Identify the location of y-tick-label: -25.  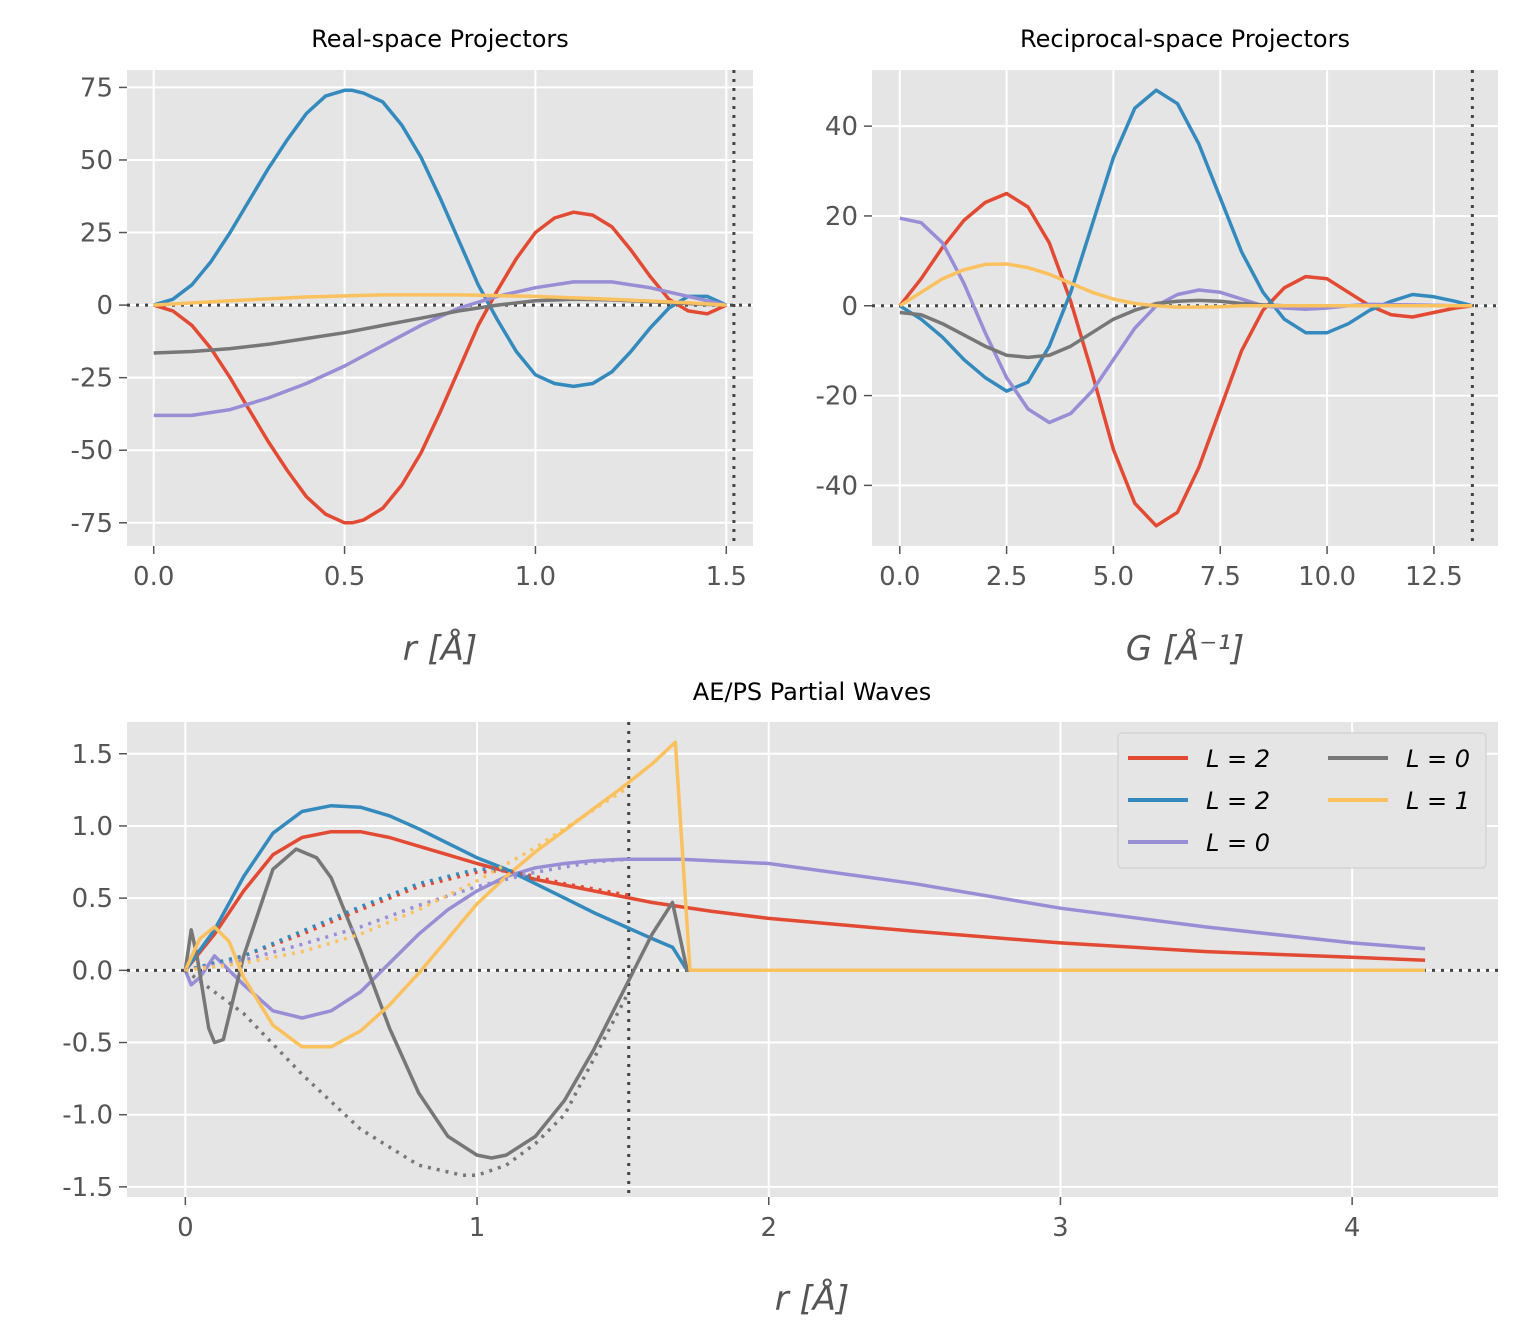
(92, 379).